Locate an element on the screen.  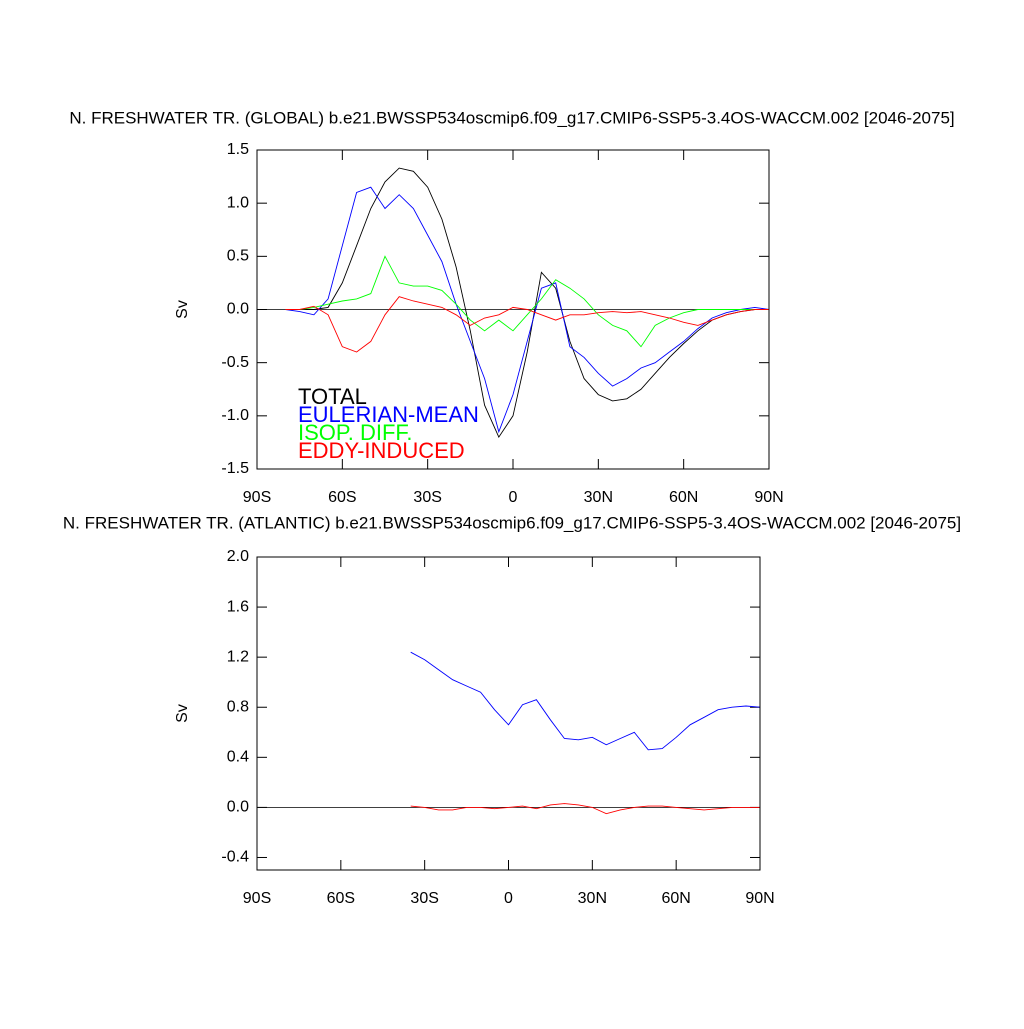
y-tick-label: -0.5 is located at coordinates (235, 362).